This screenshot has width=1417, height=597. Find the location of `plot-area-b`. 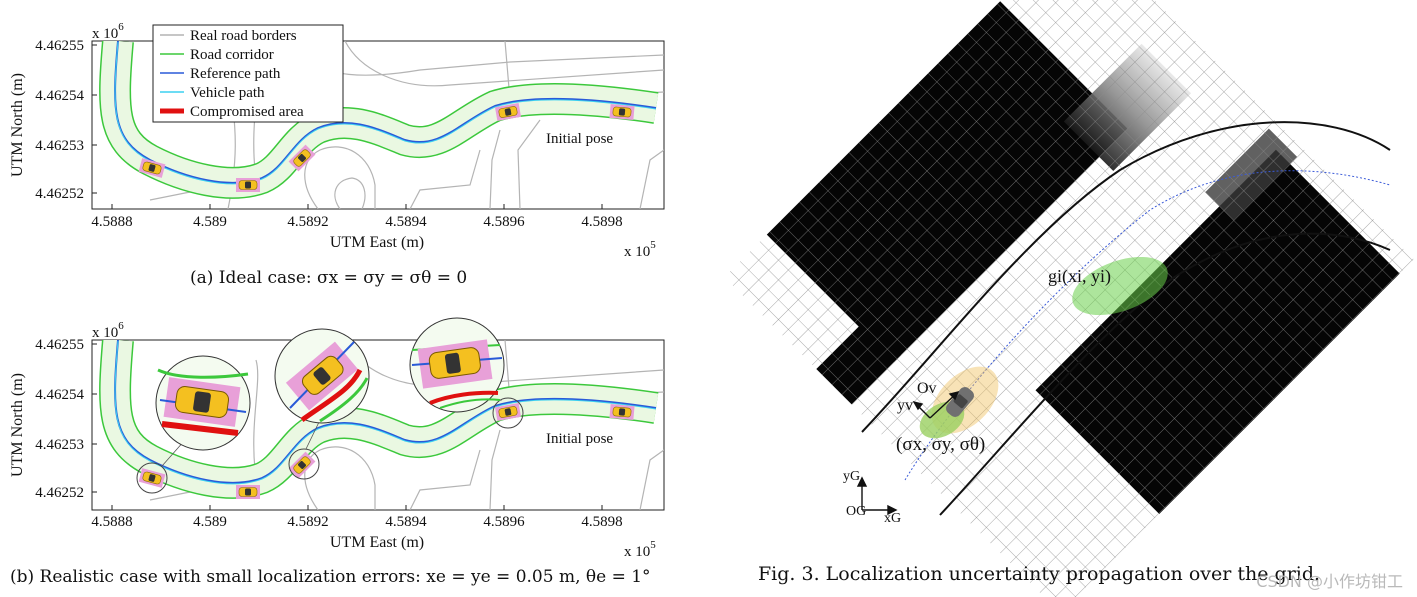

plot-area-b is located at coordinates (381, 425).